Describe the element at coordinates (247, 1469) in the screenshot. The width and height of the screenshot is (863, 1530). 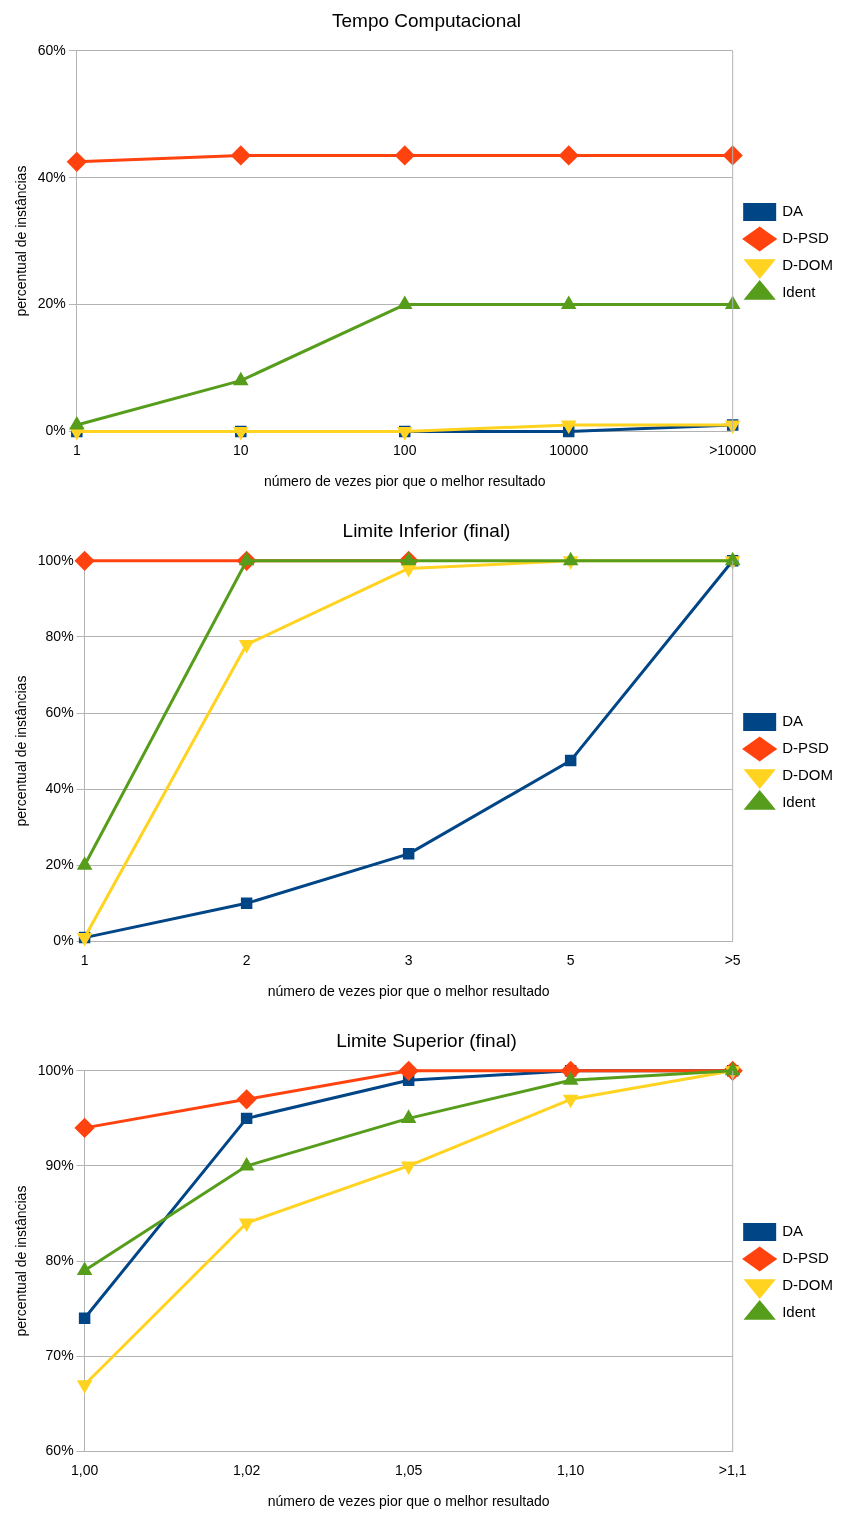
I see `x-tick-label: 1,02` at that location.